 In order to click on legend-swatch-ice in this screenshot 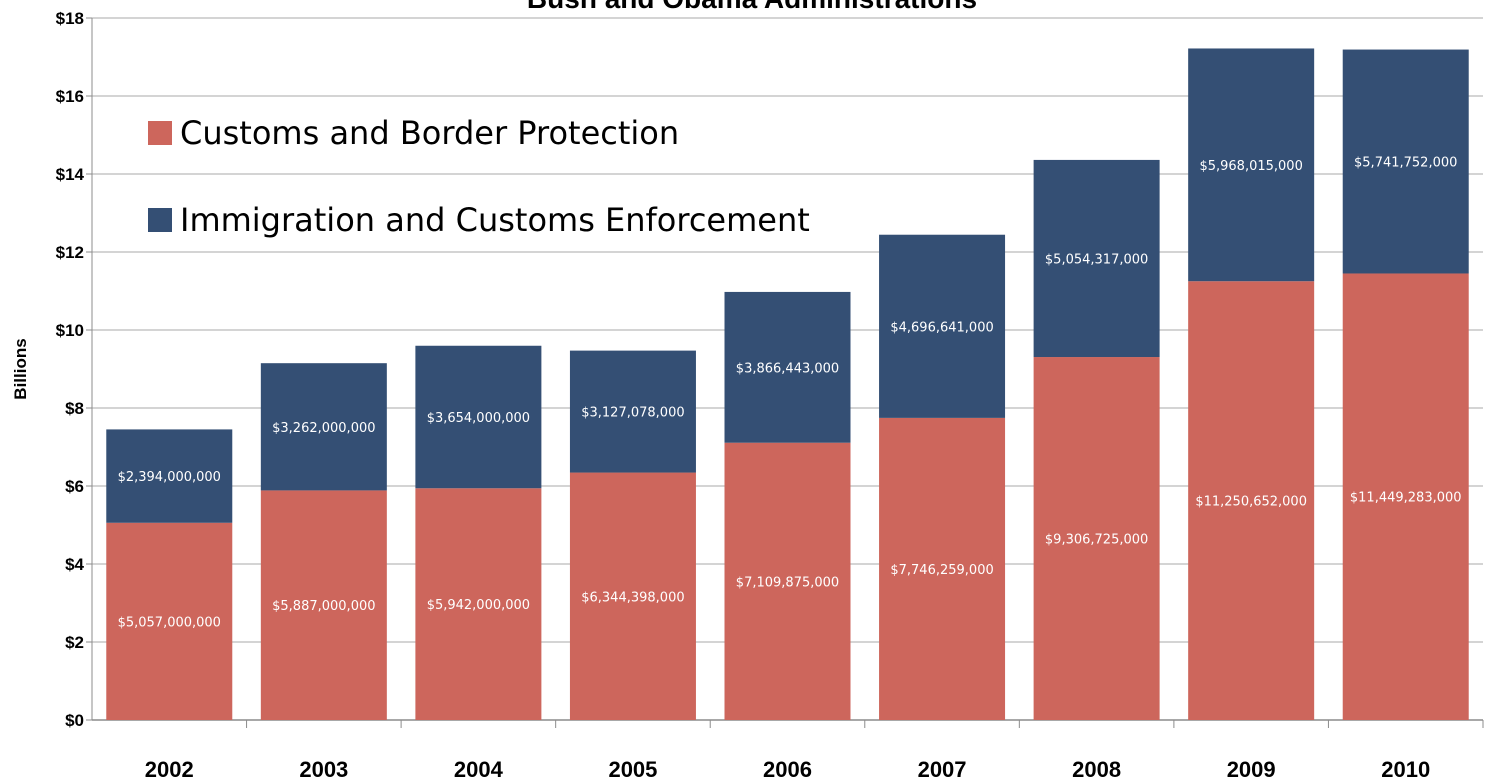, I will do `click(160, 220)`.